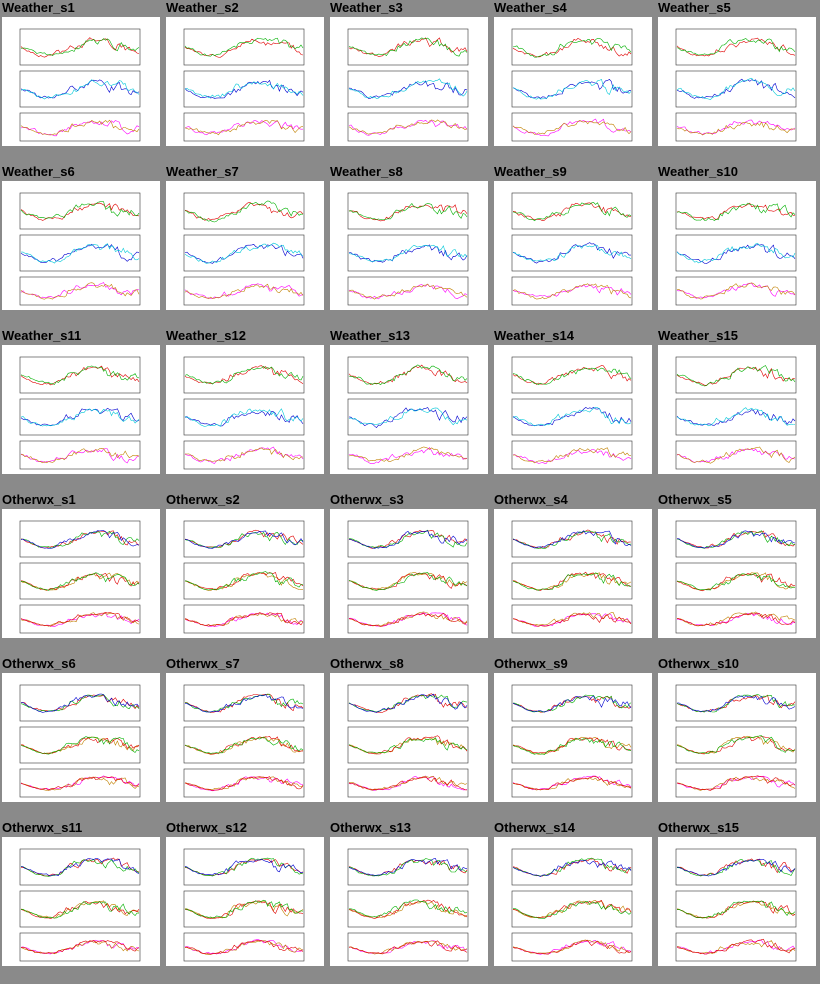  I want to click on thumbnail-cell: Weather_s7, so click(246, 246).